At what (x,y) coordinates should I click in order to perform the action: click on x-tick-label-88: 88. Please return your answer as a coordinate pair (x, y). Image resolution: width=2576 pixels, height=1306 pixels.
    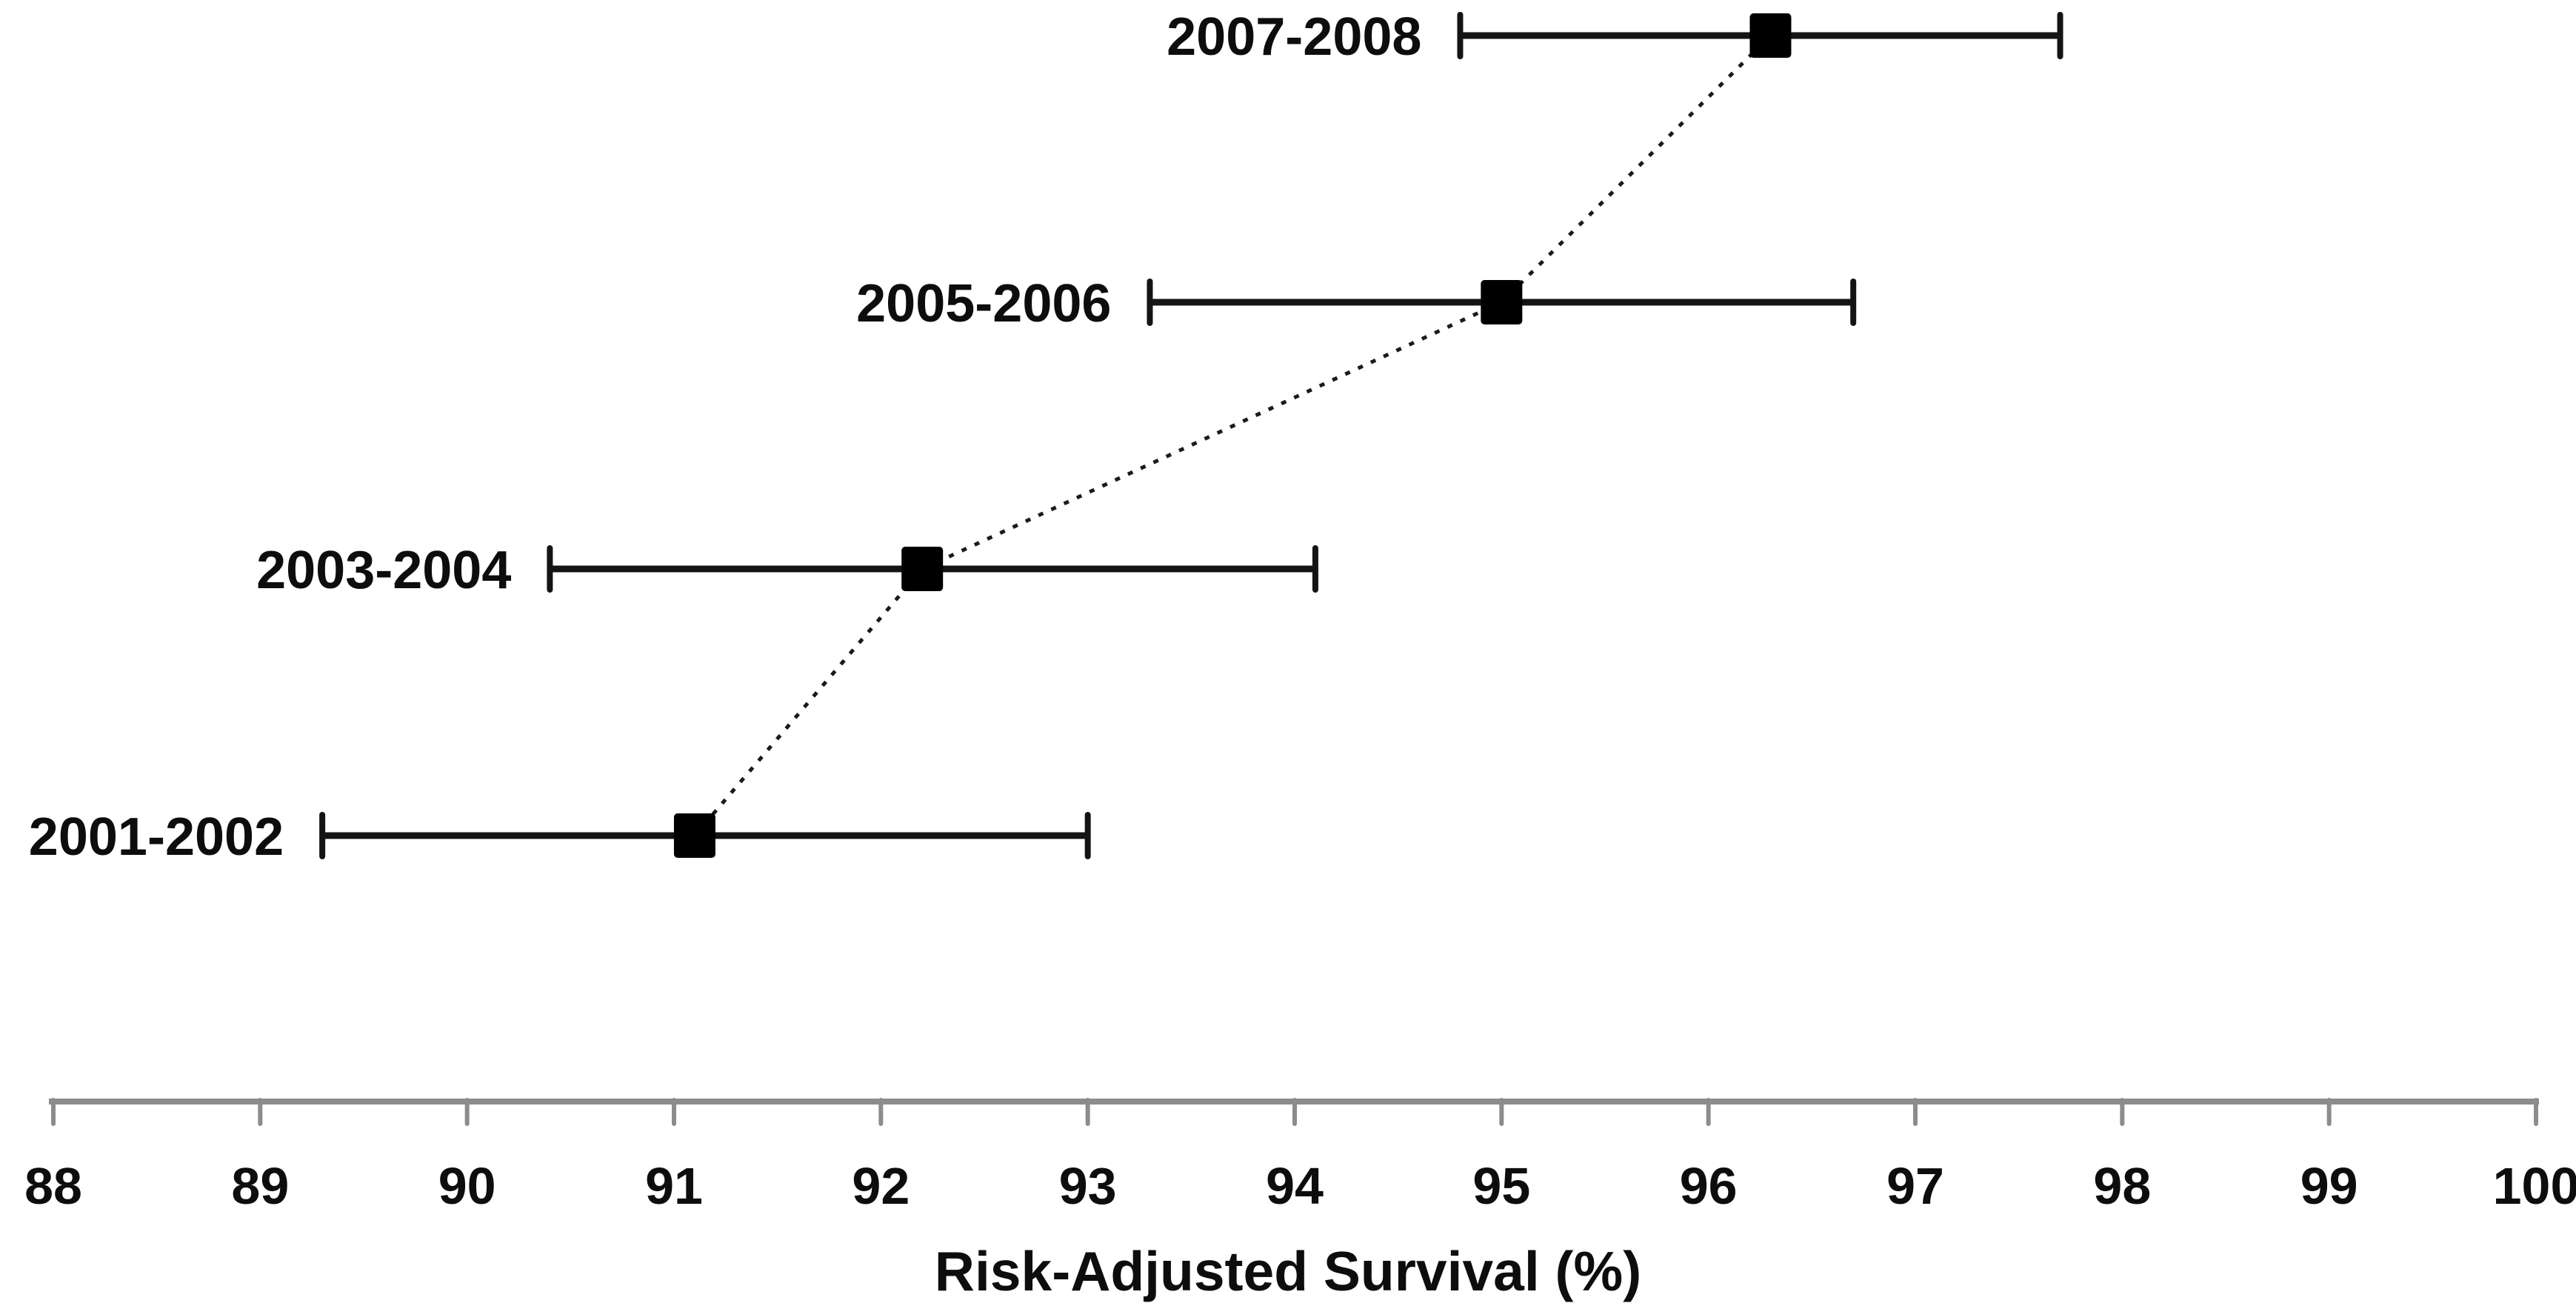
    Looking at the image, I should click on (53, 1186).